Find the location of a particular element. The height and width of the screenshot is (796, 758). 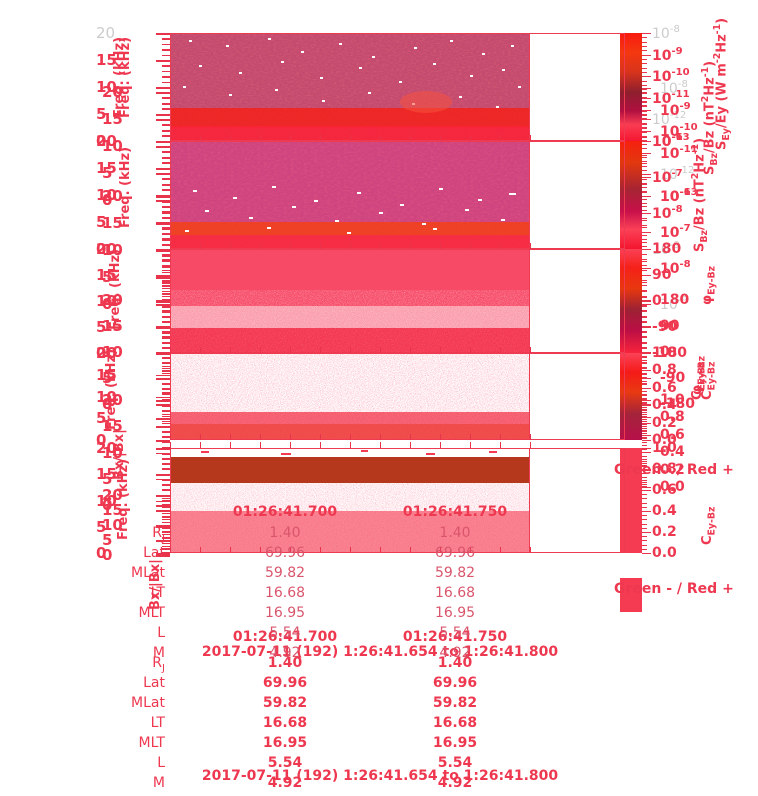

colorbar-title-coh-3: CEy-Bz is located at coordinates (709, 525).